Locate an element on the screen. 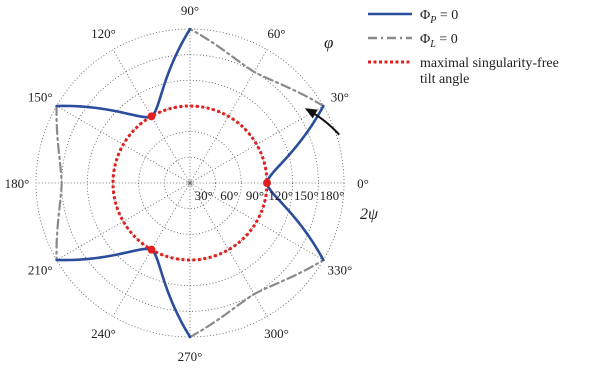  angular-tick-label: 240° is located at coordinates (103, 333).